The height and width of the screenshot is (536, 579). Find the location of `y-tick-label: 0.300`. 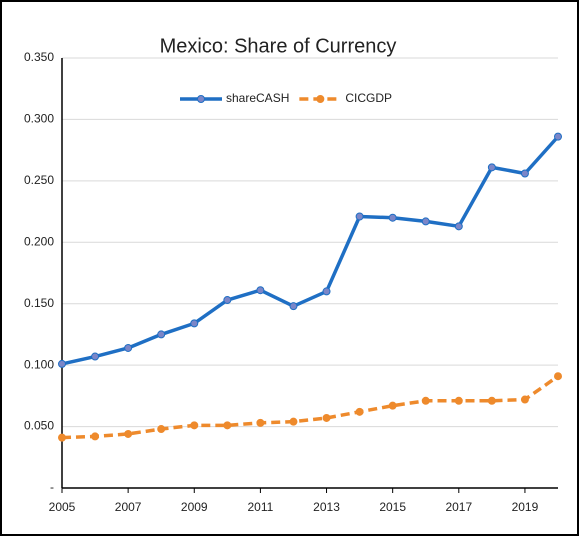

y-tick-label: 0.300 is located at coordinates (39, 119).